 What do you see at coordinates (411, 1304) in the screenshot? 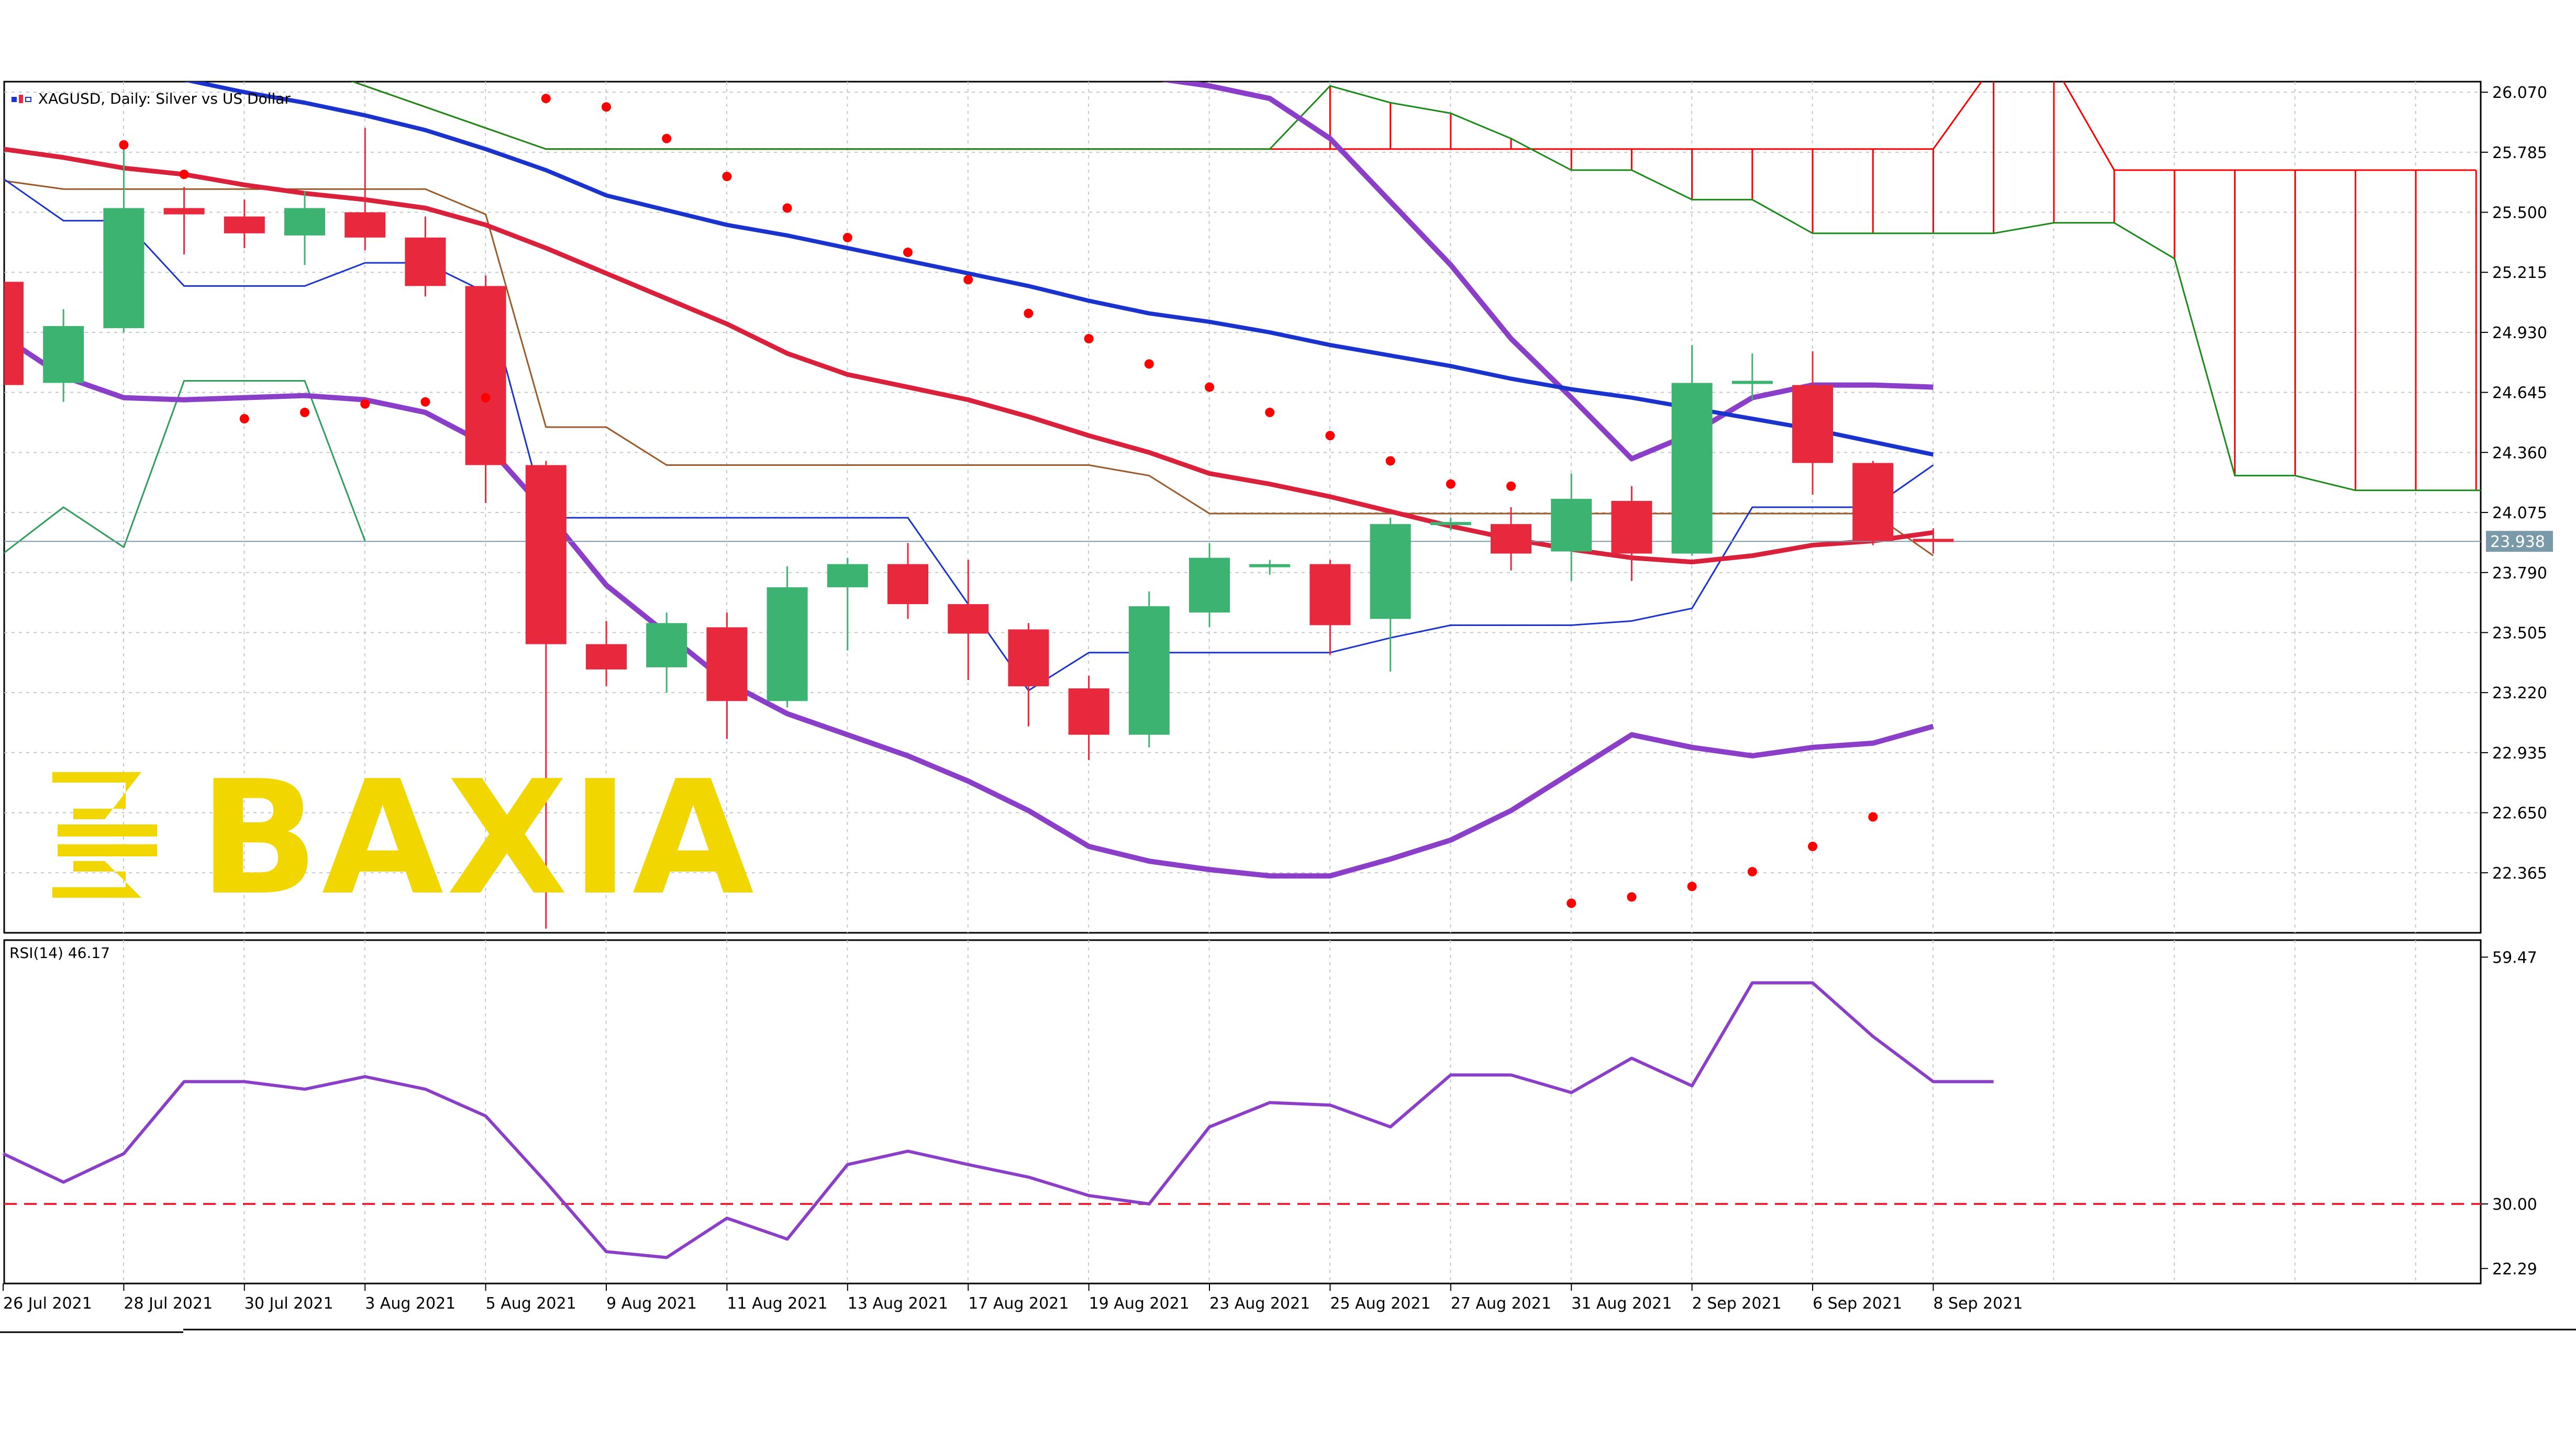
I see `time-tick-label: 3 Aug 2021` at bounding box center [411, 1304].